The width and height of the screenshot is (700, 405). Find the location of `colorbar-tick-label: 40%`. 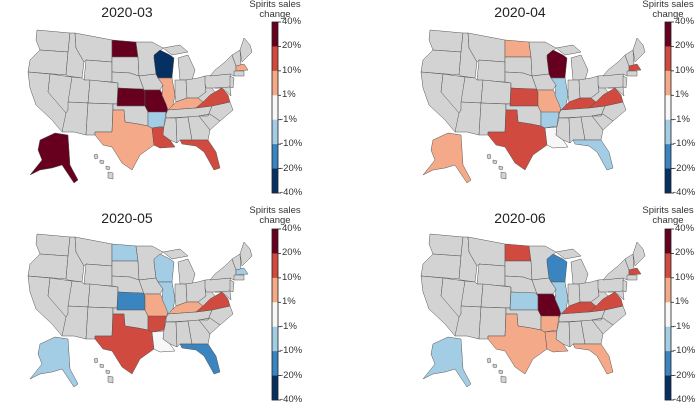

colorbar-tick-label: 40% is located at coordinates (292, 21).